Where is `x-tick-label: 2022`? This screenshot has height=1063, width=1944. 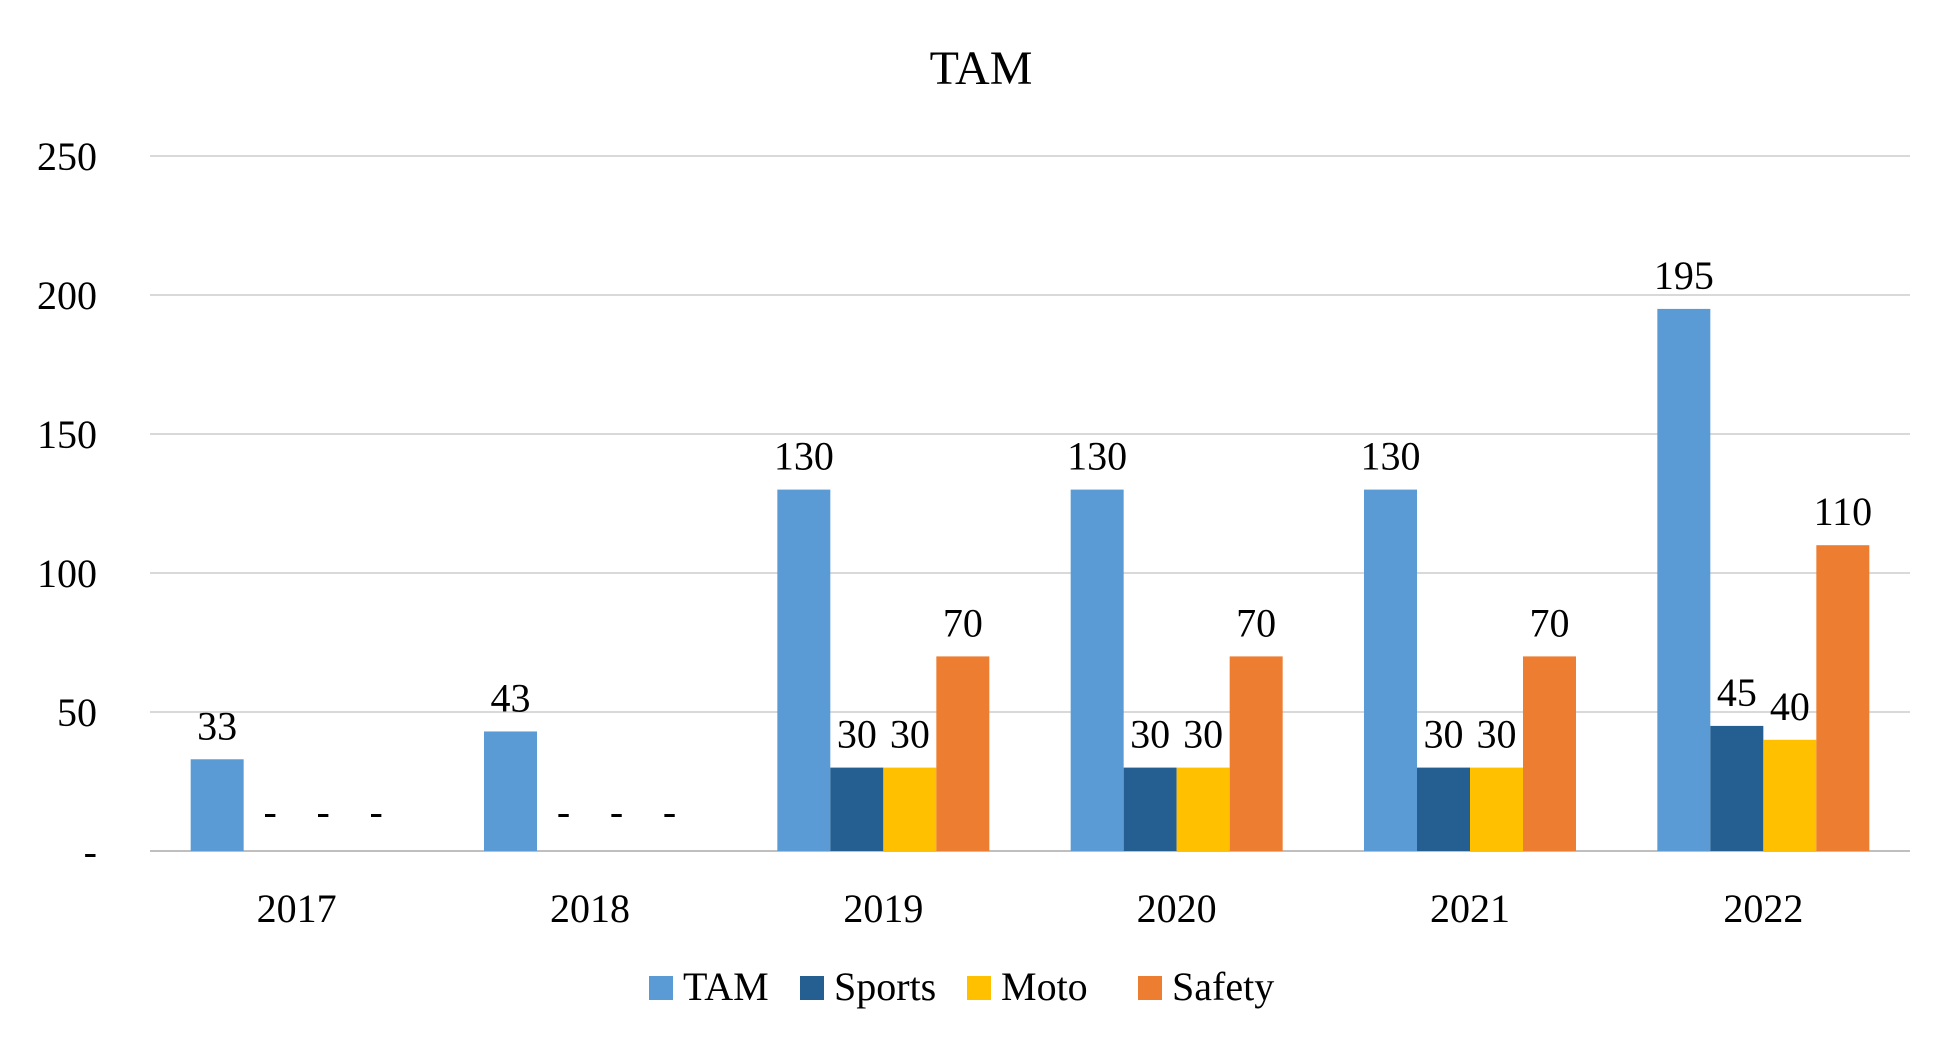 x-tick-label: 2022 is located at coordinates (1763, 908).